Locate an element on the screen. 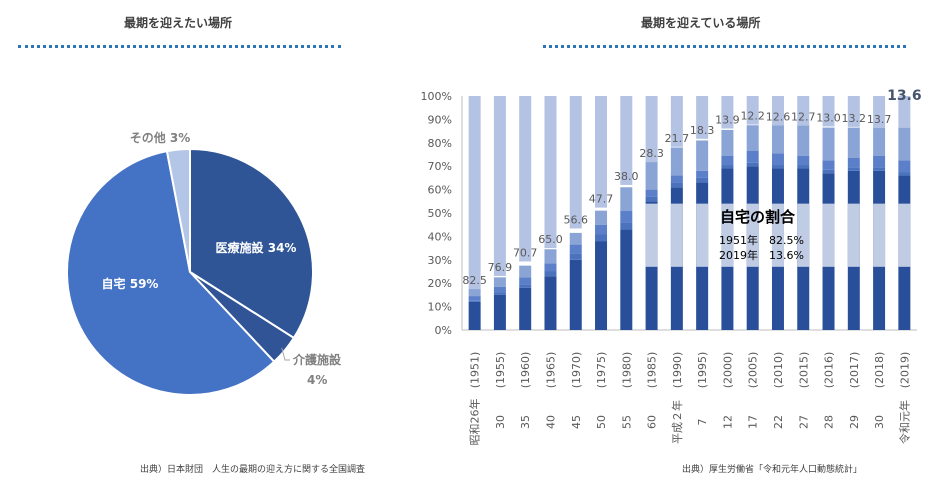  x-tick-year: (1965) is located at coordinates (550, 370).